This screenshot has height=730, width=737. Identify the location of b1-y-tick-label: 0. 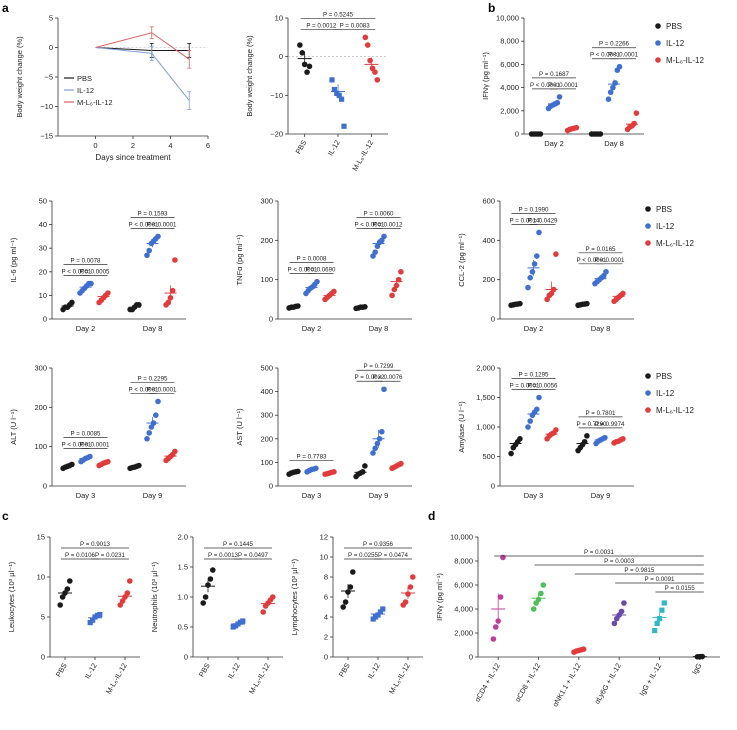
(517, 134).